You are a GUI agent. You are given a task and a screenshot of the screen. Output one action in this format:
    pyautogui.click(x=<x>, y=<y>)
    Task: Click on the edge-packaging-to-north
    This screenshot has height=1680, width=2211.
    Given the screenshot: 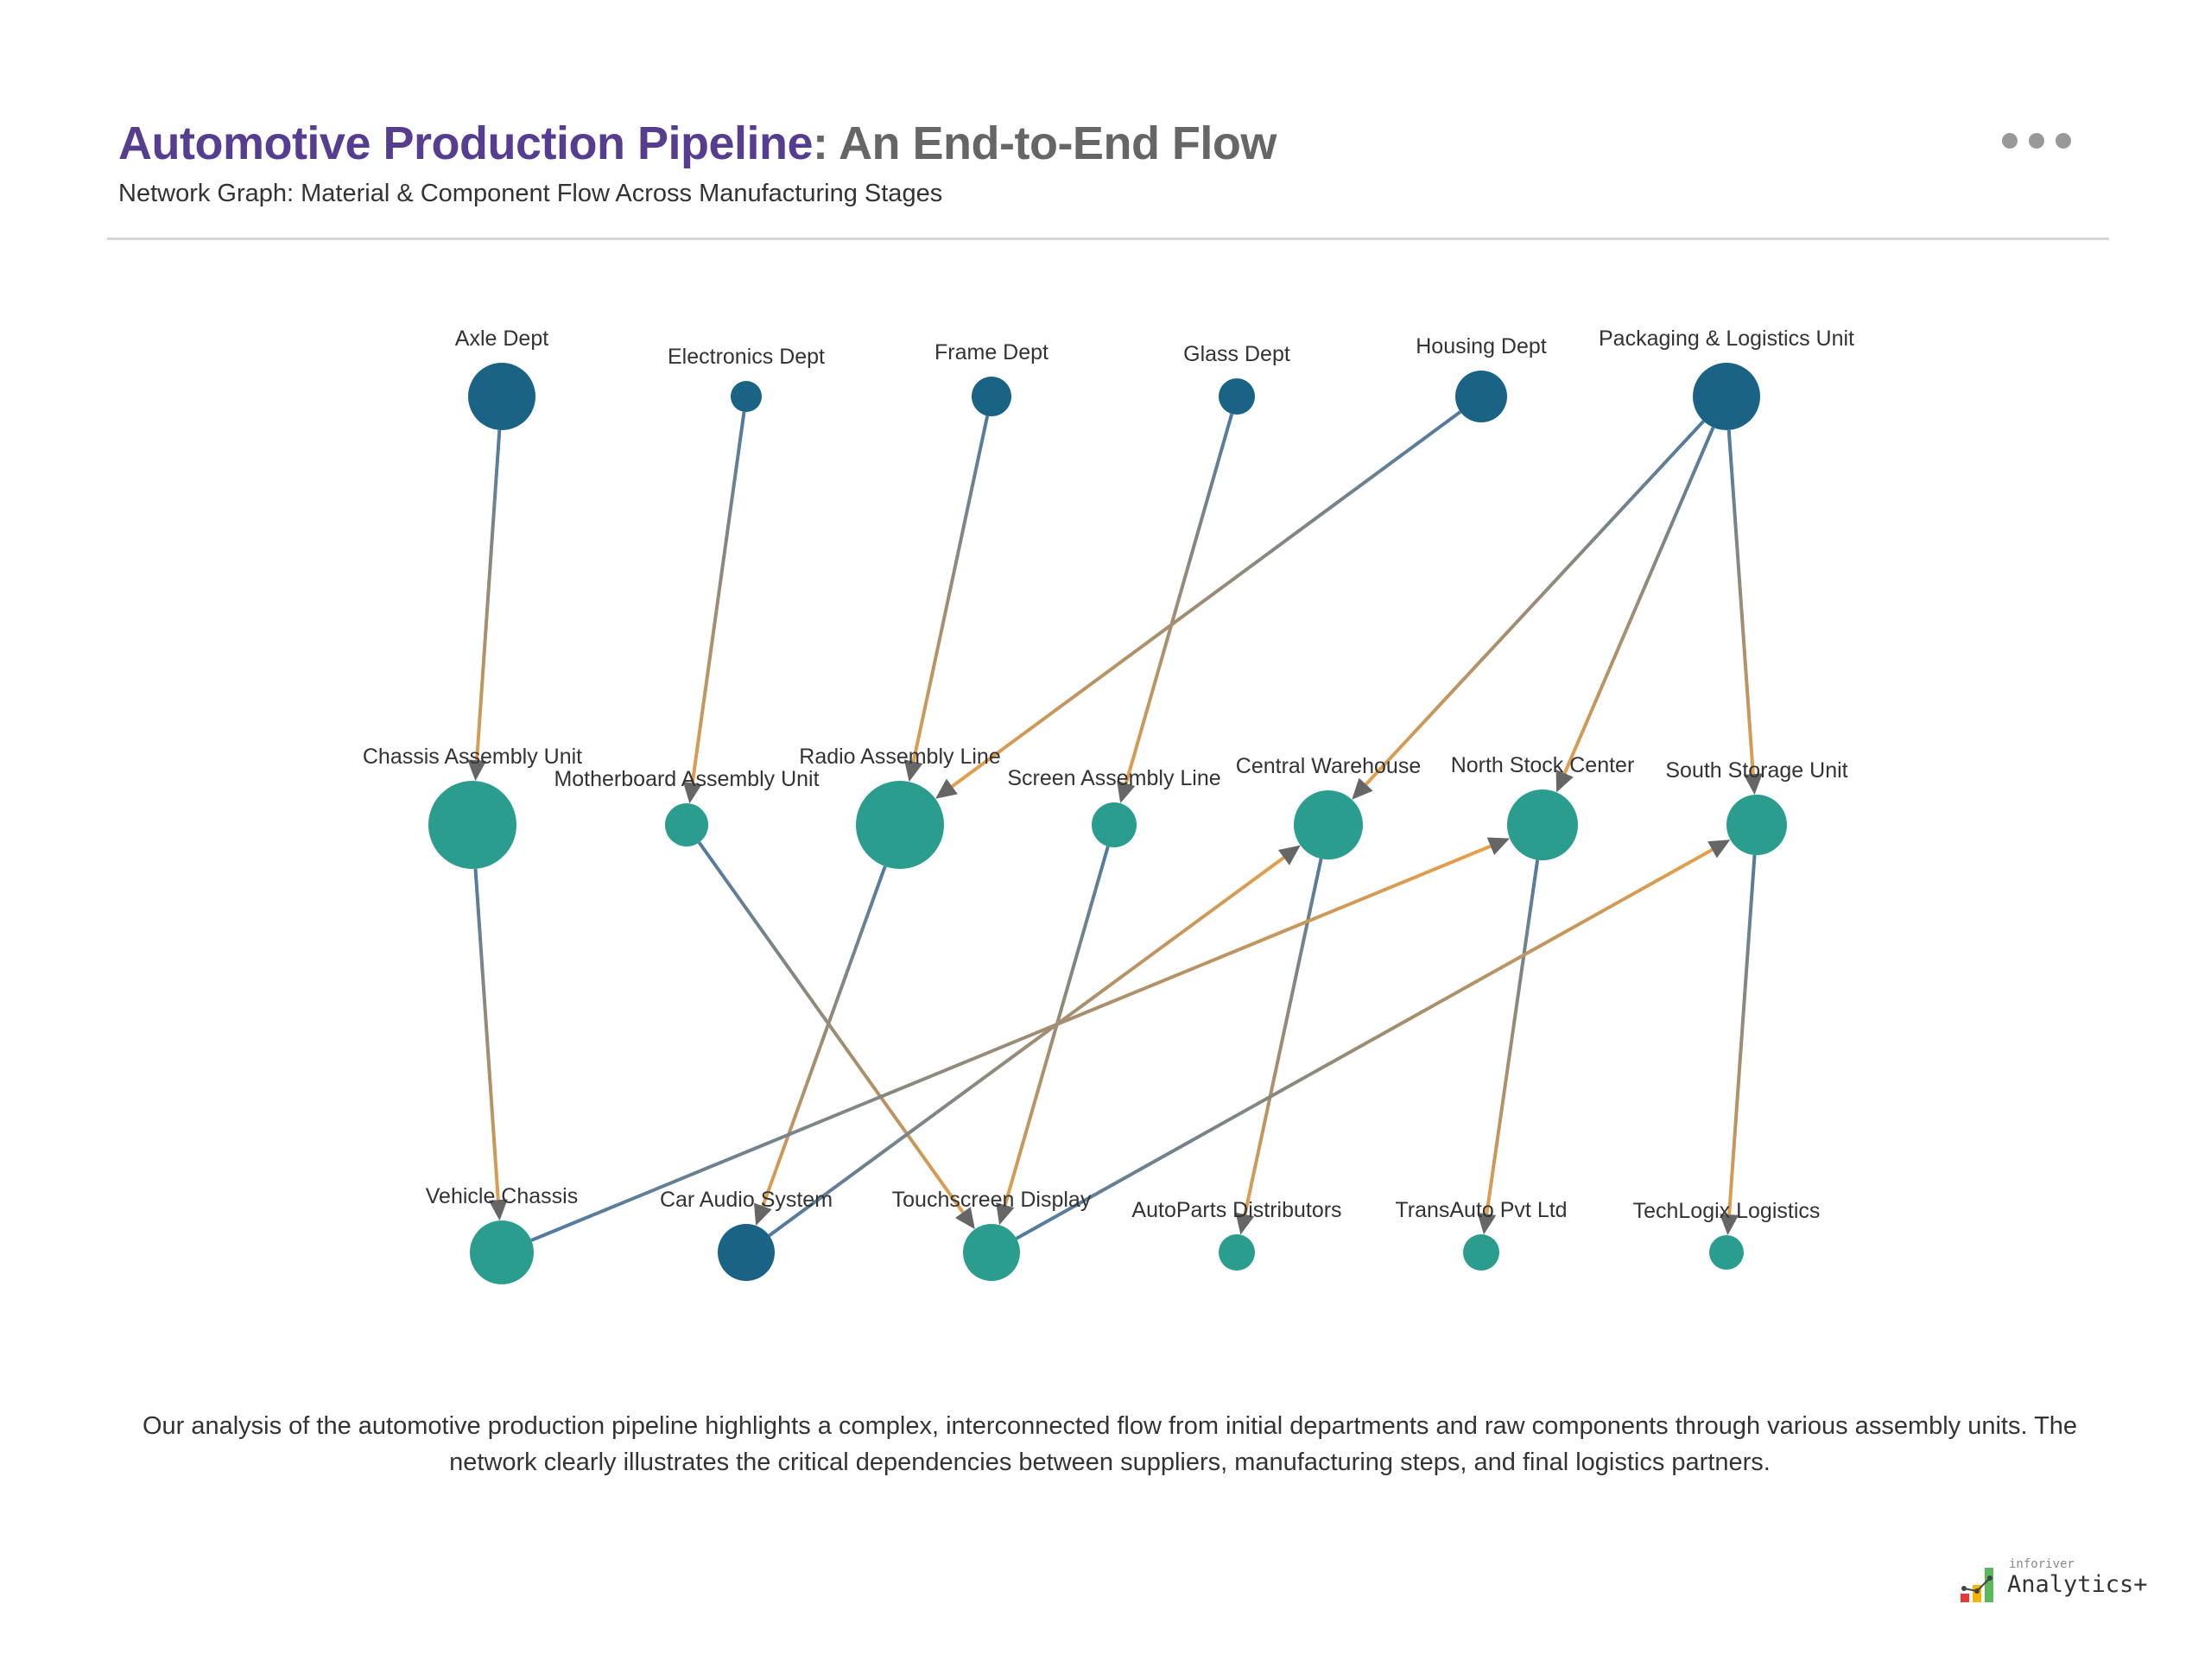 What is the action you would take?
    pyautogui.click(x=1638, y=601)
    